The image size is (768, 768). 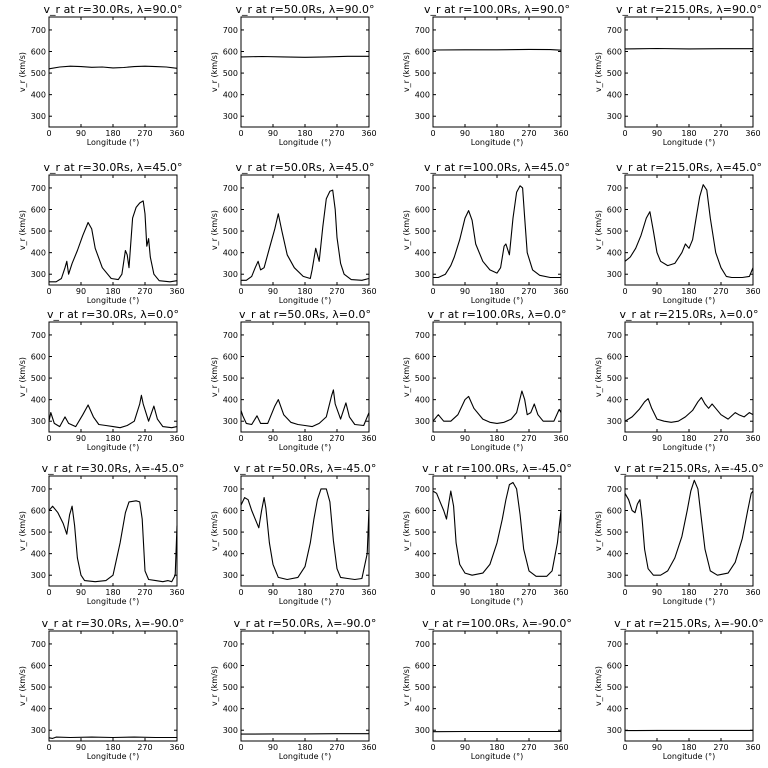 I want to click on panel-title: v_r at r=30.0Rs, λ=90.0°, so click(x=113, y=9).